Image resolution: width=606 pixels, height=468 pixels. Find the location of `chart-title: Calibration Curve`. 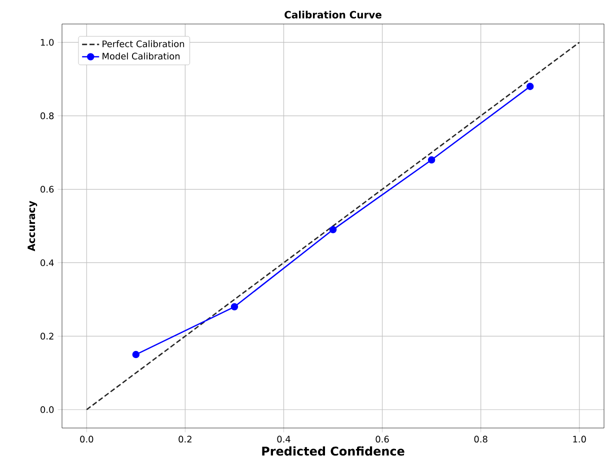

chart-title: Calibration Curve is located at coordinates (333, 14).